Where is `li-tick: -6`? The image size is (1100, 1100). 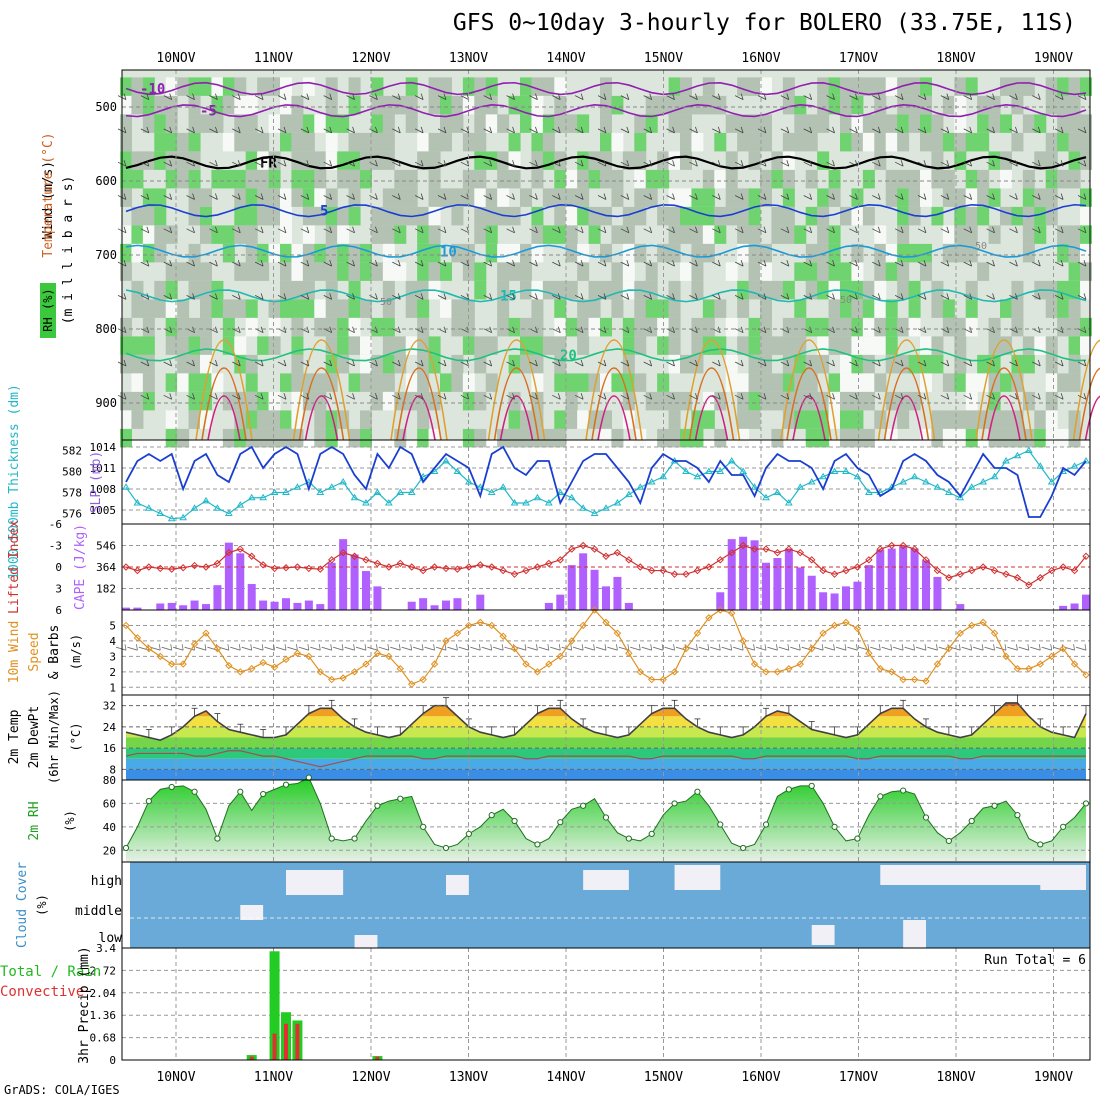 li-tick: -6 is located at coordinates (55, 524).